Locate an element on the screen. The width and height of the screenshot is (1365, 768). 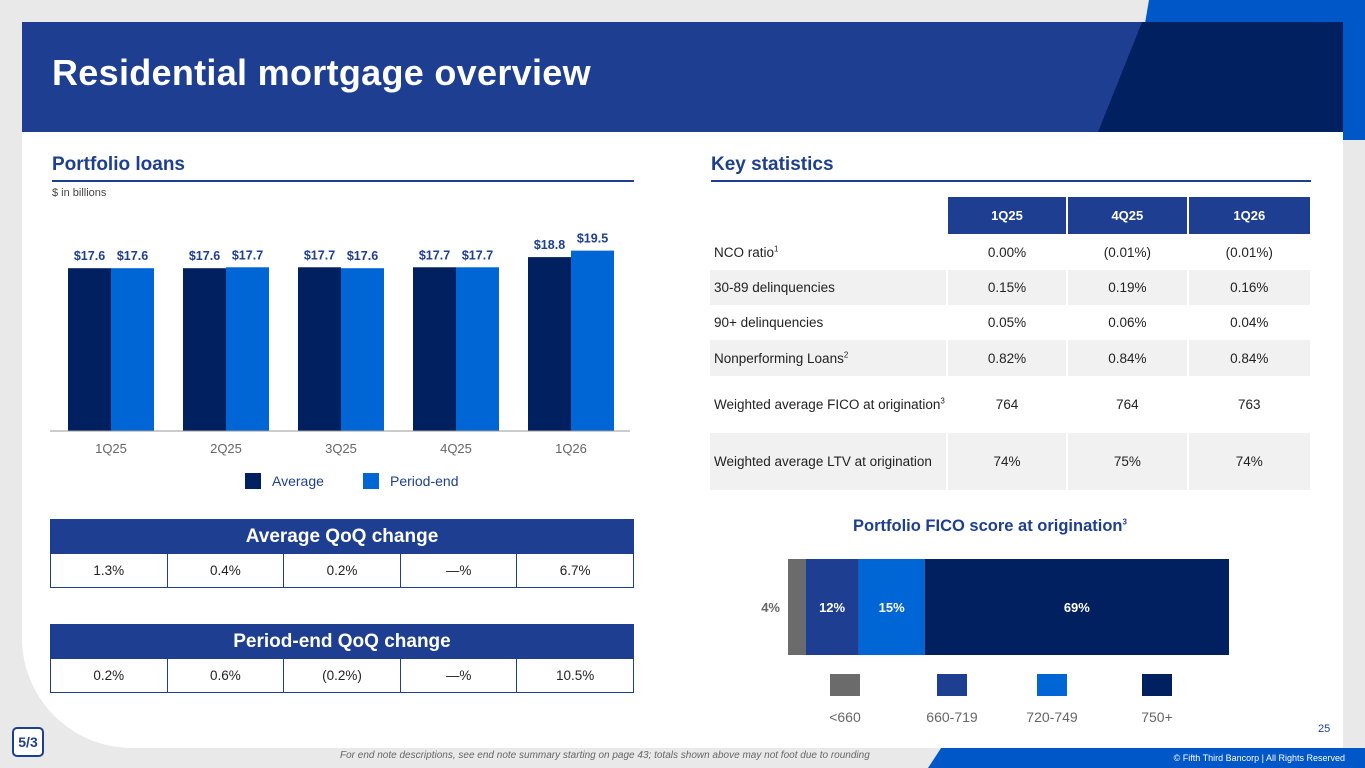
legend-period-end: Period-end is located at coordinates (411, 481).